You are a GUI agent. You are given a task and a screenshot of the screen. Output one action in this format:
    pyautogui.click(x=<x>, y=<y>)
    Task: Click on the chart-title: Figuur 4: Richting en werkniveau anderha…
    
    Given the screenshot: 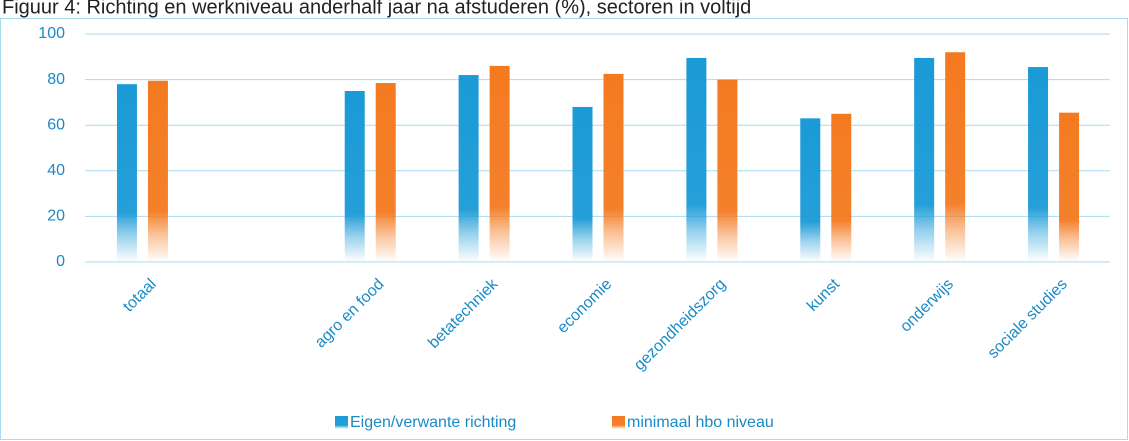 What is the action you would take?
    pyautogui.click(x=376, y=9)
    